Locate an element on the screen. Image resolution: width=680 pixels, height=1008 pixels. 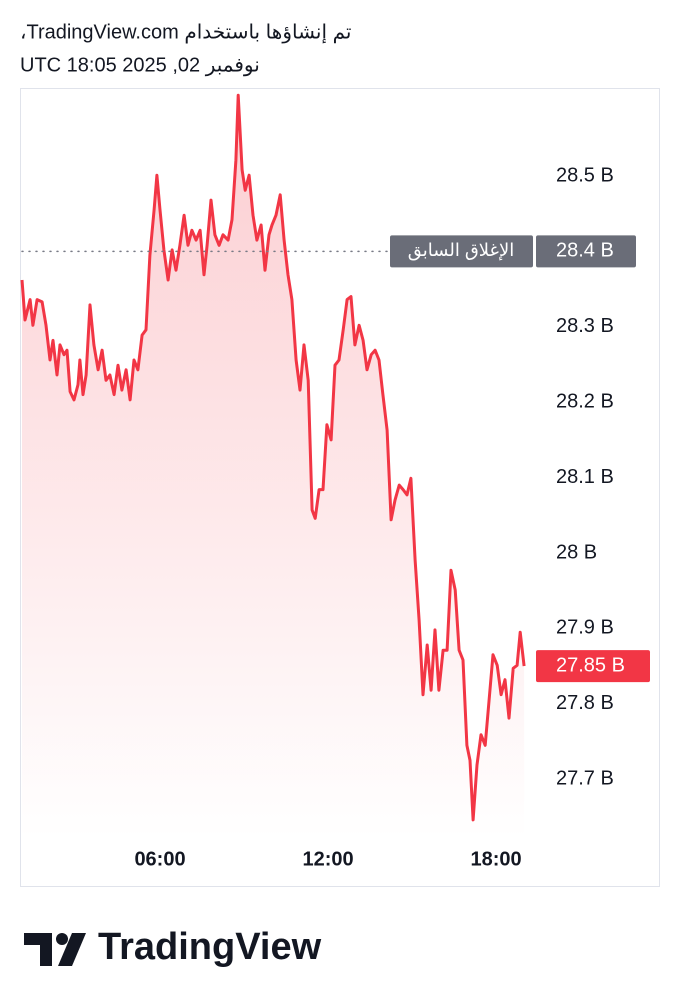
y-tick-label: 28 B is located at coordinates (576, 552).